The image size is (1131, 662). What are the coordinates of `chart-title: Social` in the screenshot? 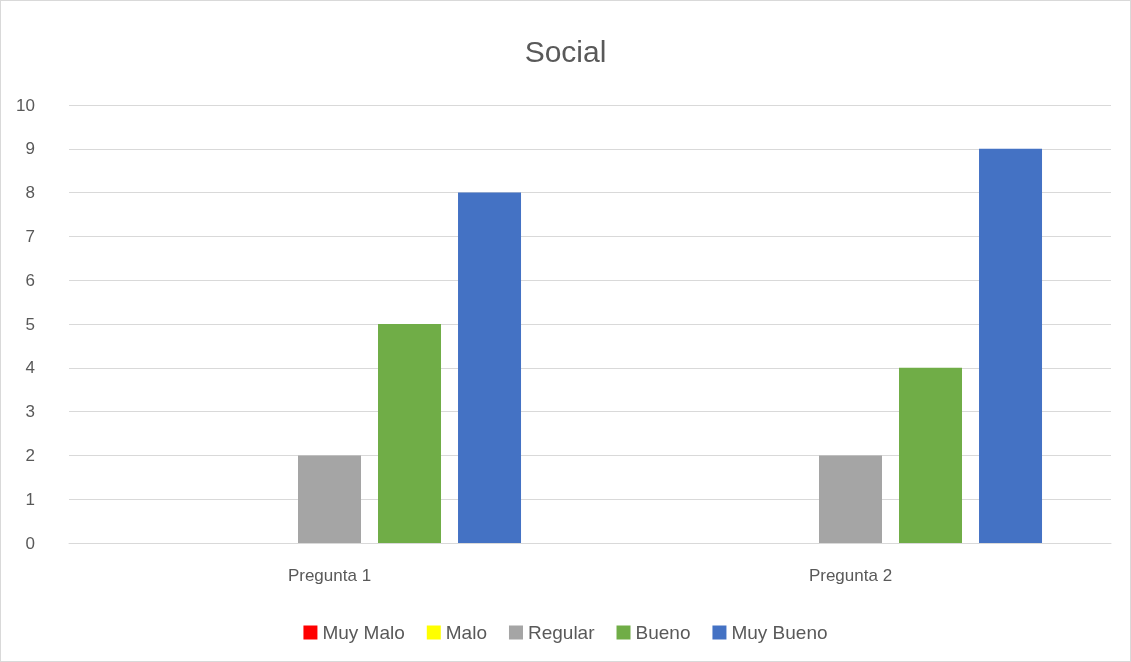 It's located at (565, 51).